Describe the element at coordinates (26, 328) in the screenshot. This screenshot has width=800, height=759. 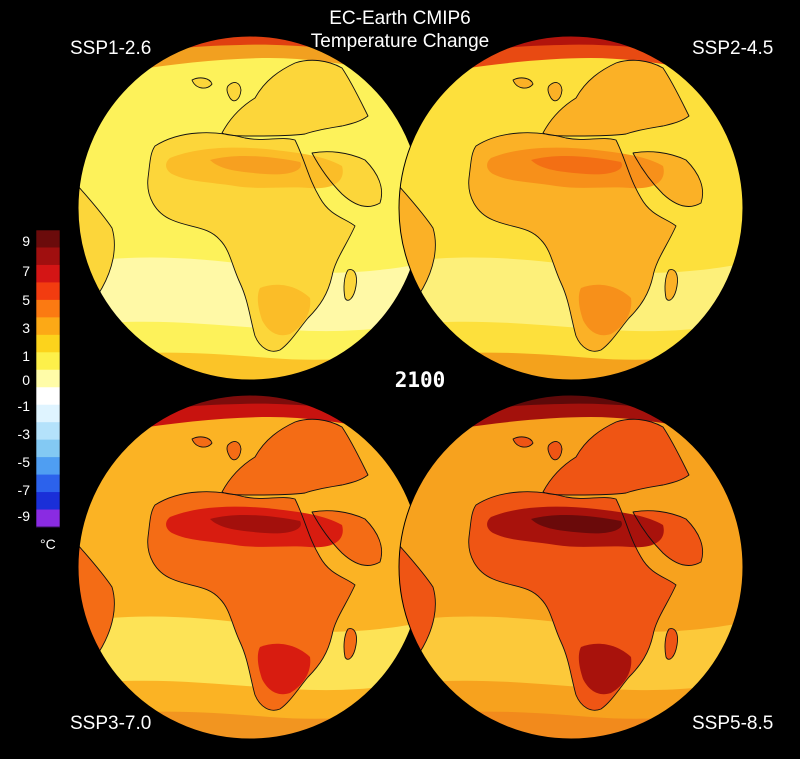
I see `colorbar-tick-label: 3` at that location.